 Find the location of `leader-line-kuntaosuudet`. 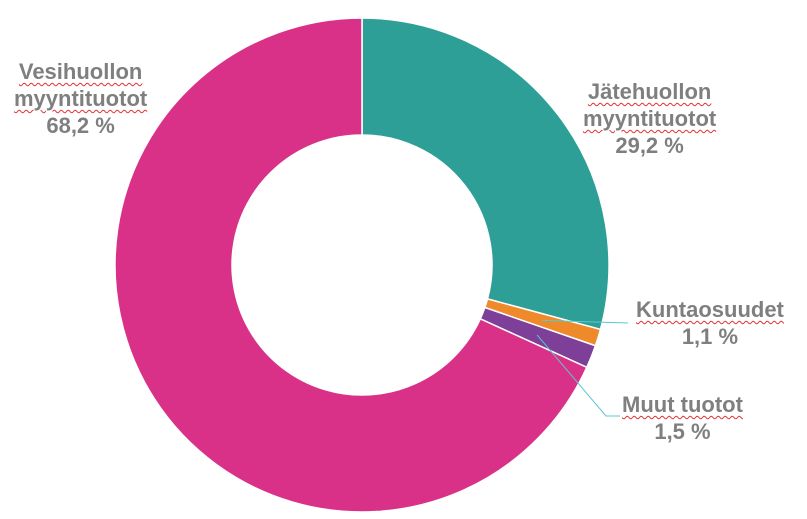

leader-line-kuntaosuudet is located at coordinates (585, 321).